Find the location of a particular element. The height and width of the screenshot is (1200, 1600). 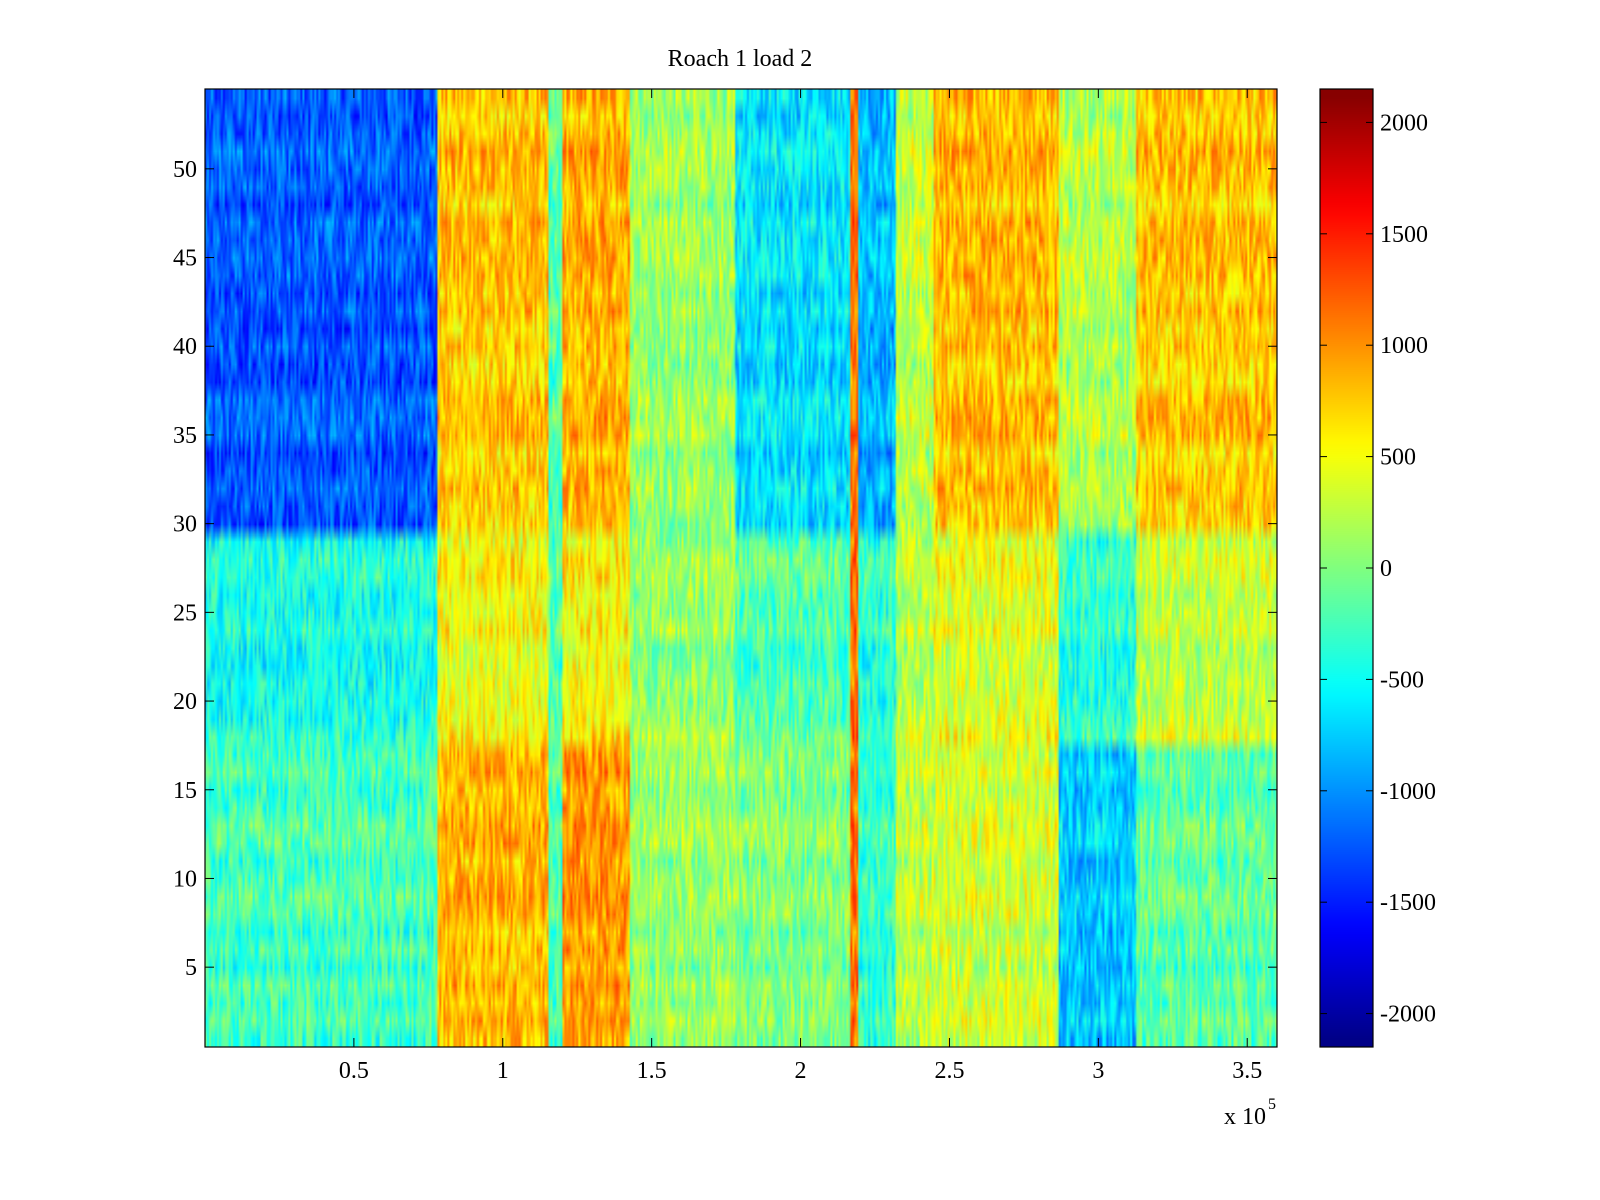

x-tick-label: 1 is located at coordinates (503, 1071).